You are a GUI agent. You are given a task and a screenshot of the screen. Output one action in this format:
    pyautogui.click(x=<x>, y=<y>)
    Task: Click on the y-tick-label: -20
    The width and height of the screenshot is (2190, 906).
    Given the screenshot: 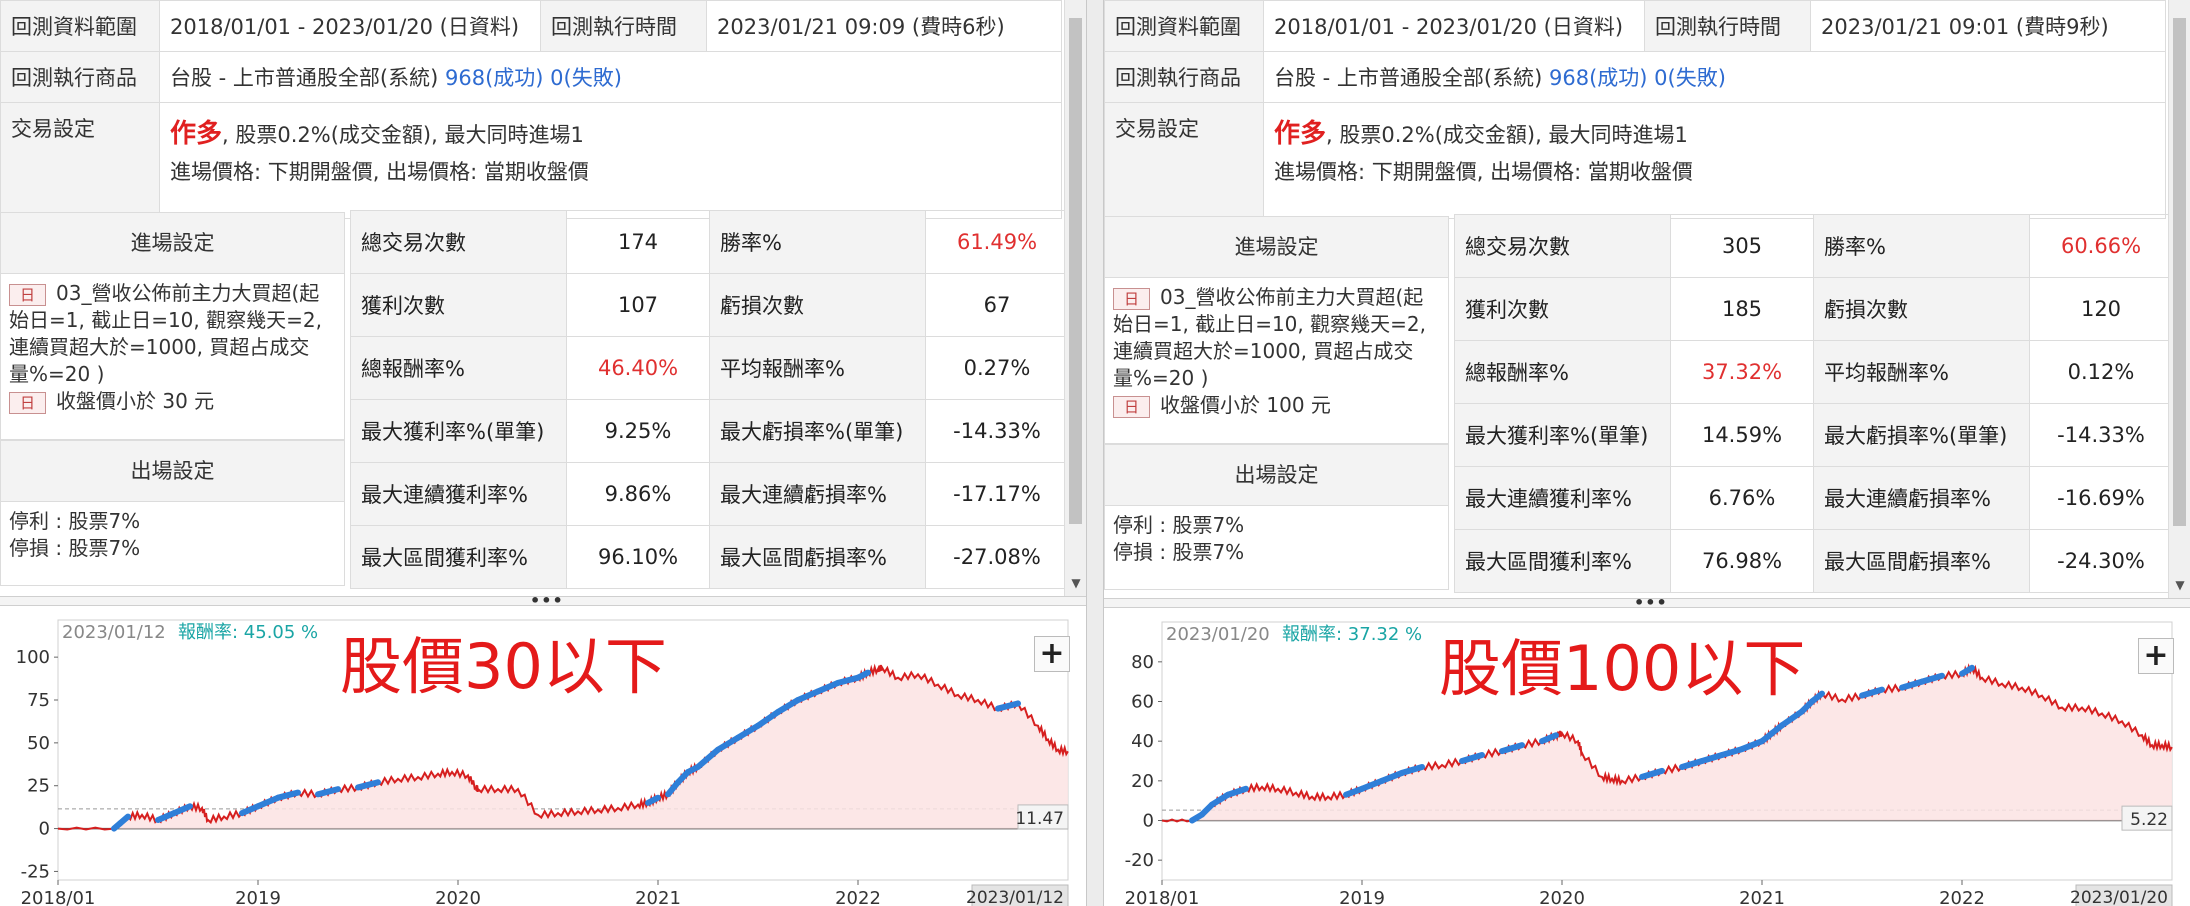 What is the action you would take?
    pyautogui.click(x=1139, y=860)
    